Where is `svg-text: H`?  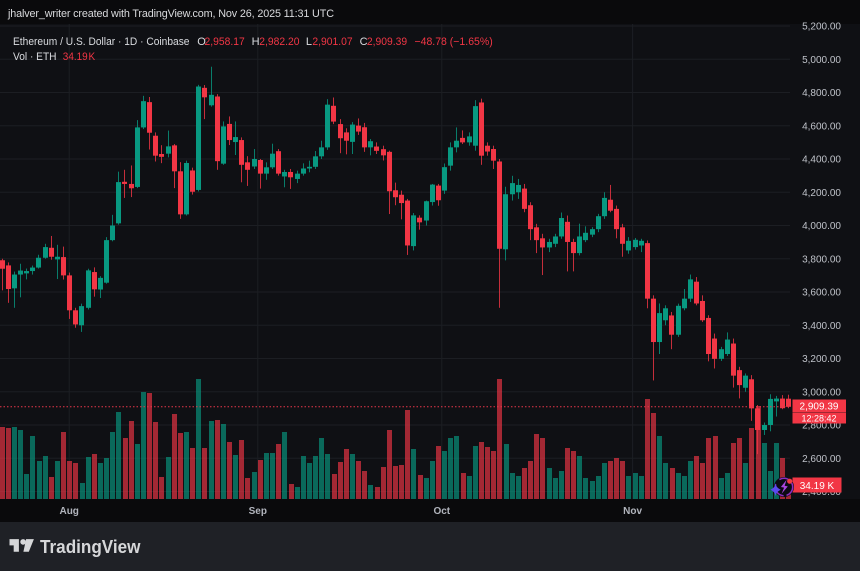
svg-text: H is located at coordinates (256, 42).